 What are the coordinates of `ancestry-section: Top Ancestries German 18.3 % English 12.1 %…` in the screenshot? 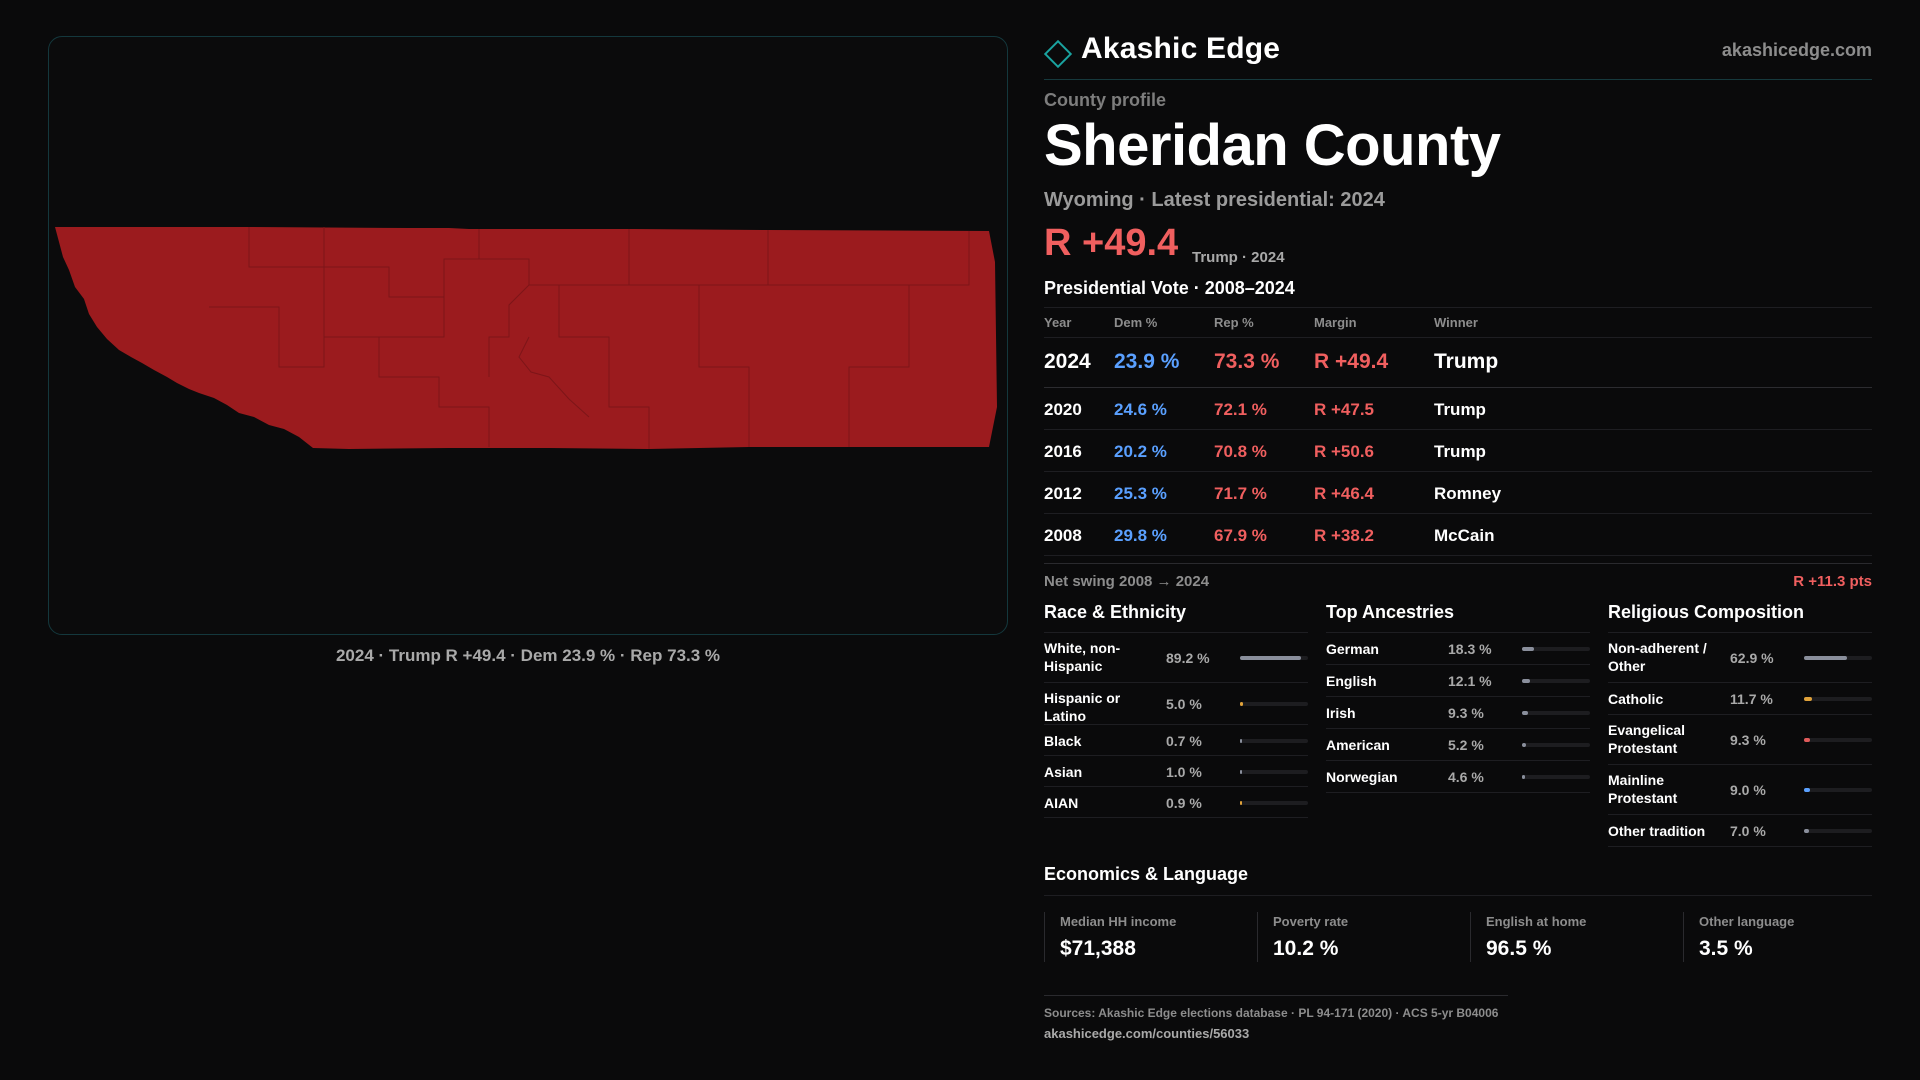 It's located at (1458, 697).